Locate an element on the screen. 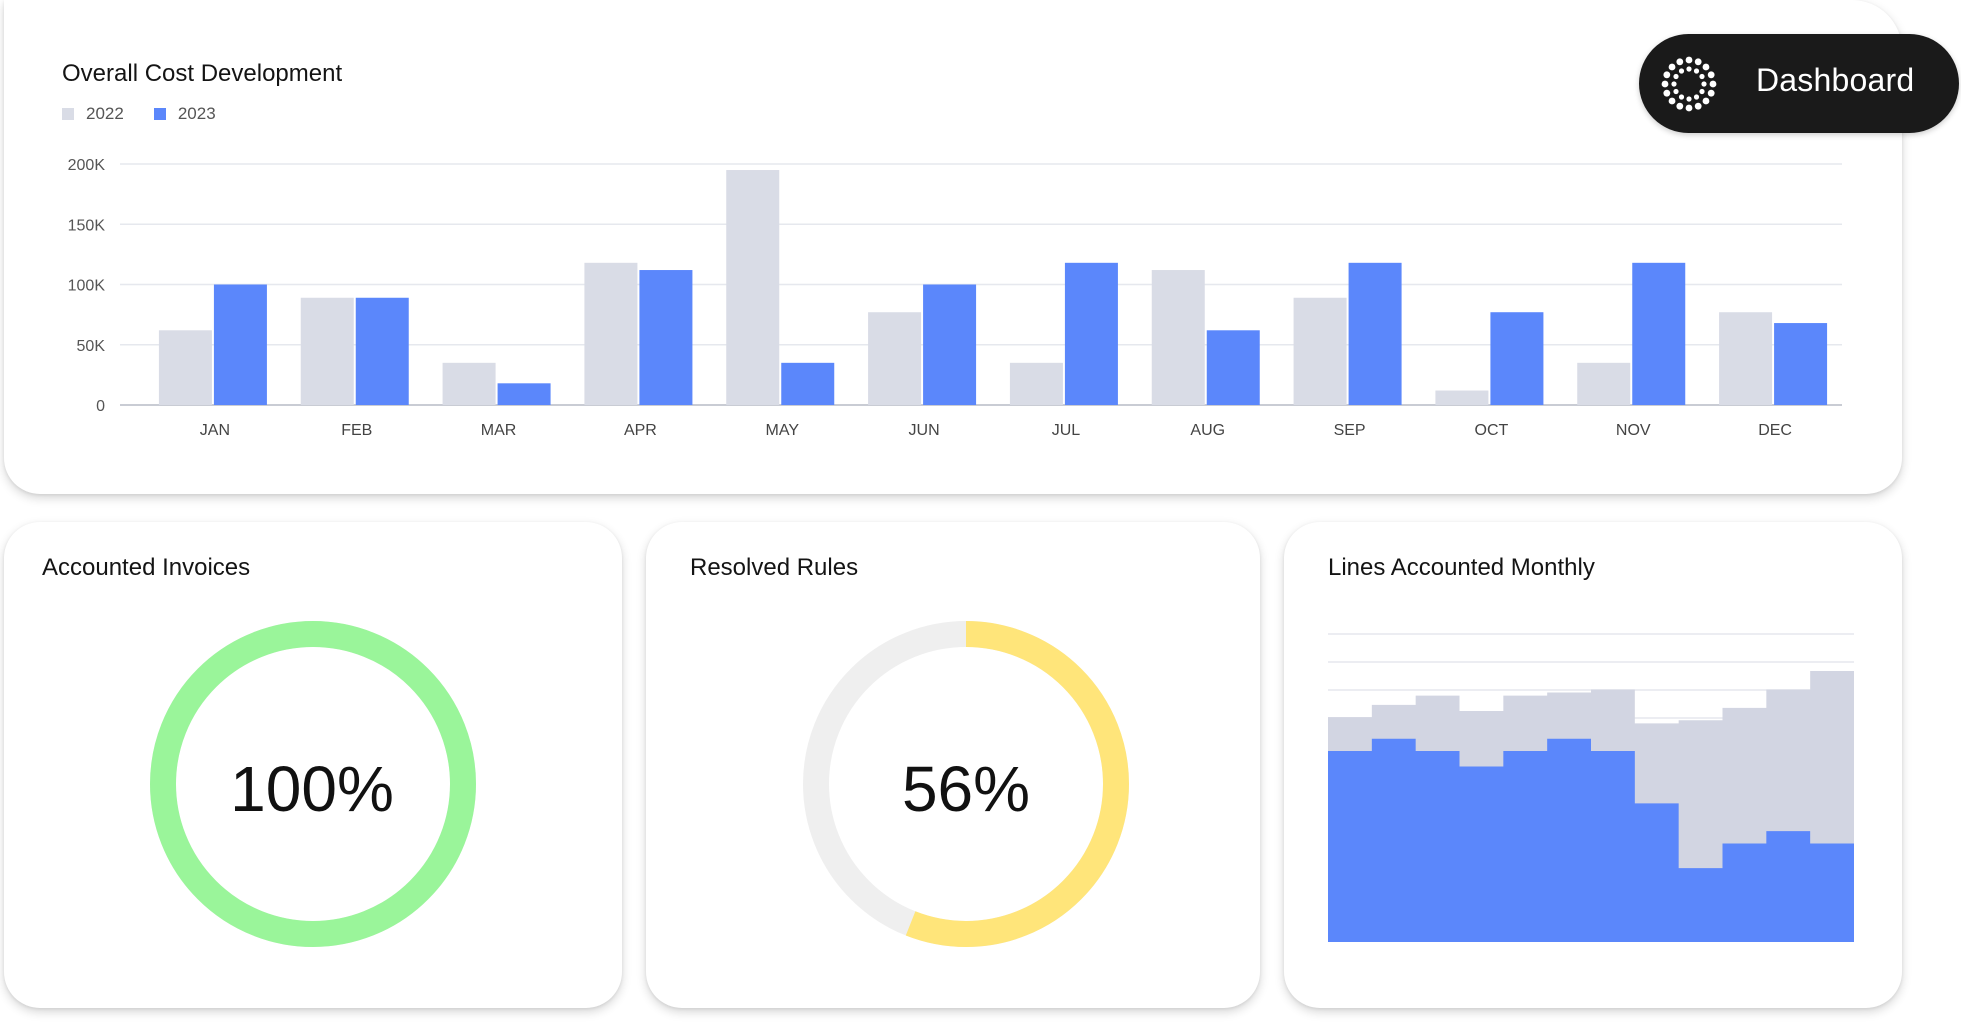 This screenshot has height=1026, width=1961. dashboard-badge-label: Dashboard is located at coordinates (1835, 80).